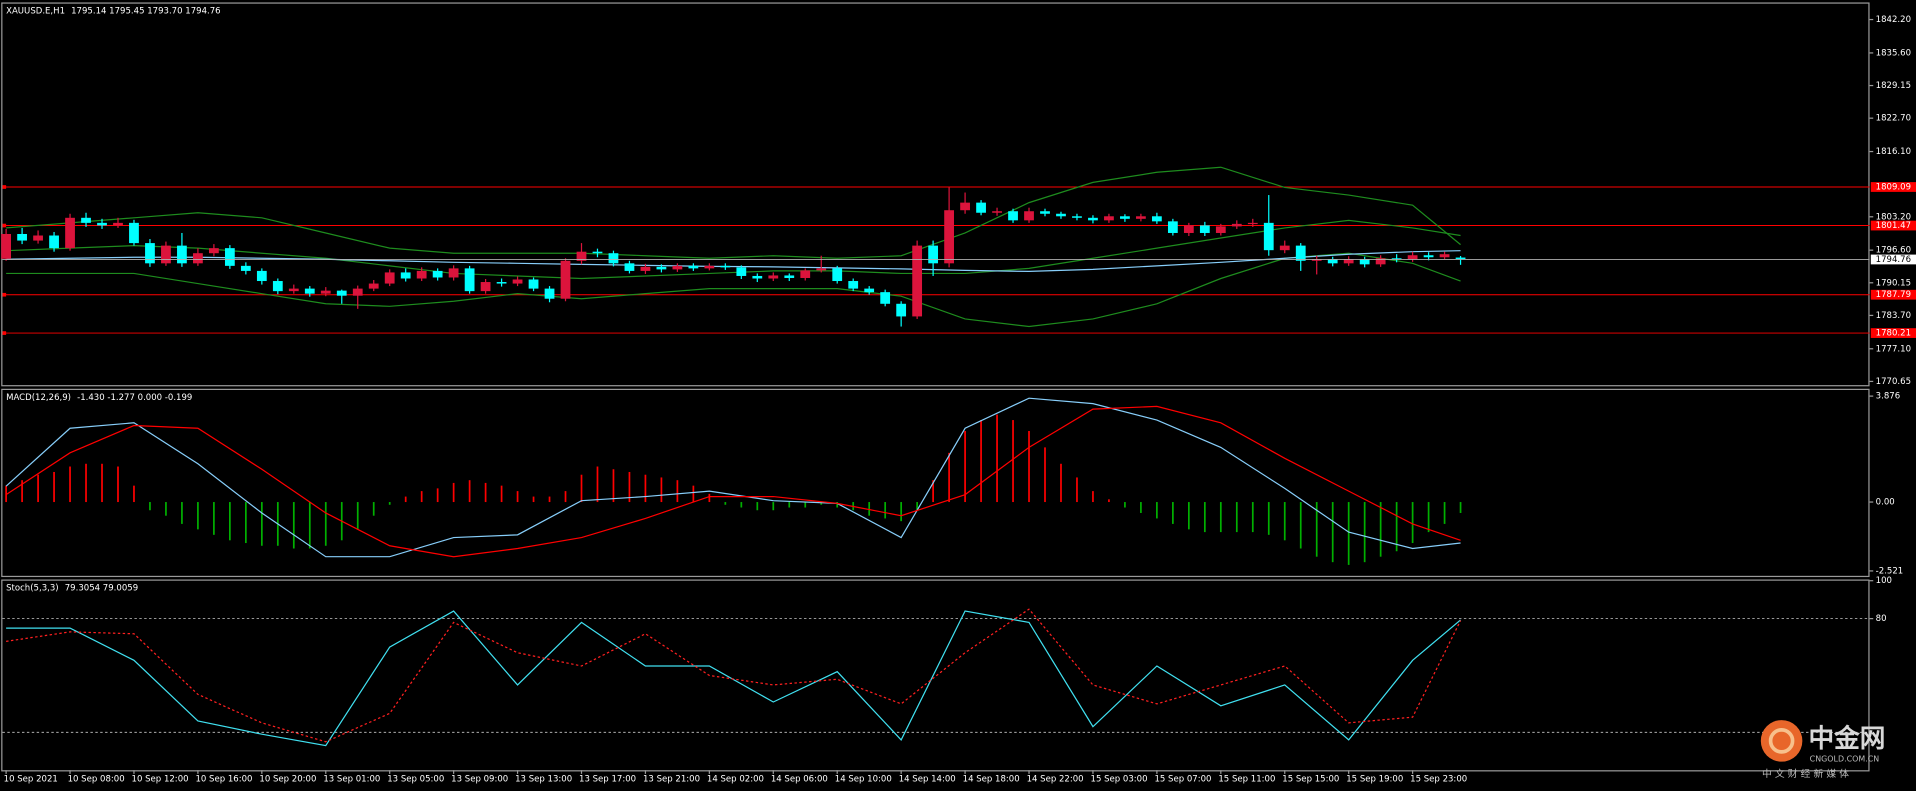 The image size is (1916, 791). I want to click on level-handle, so click(4, 294).